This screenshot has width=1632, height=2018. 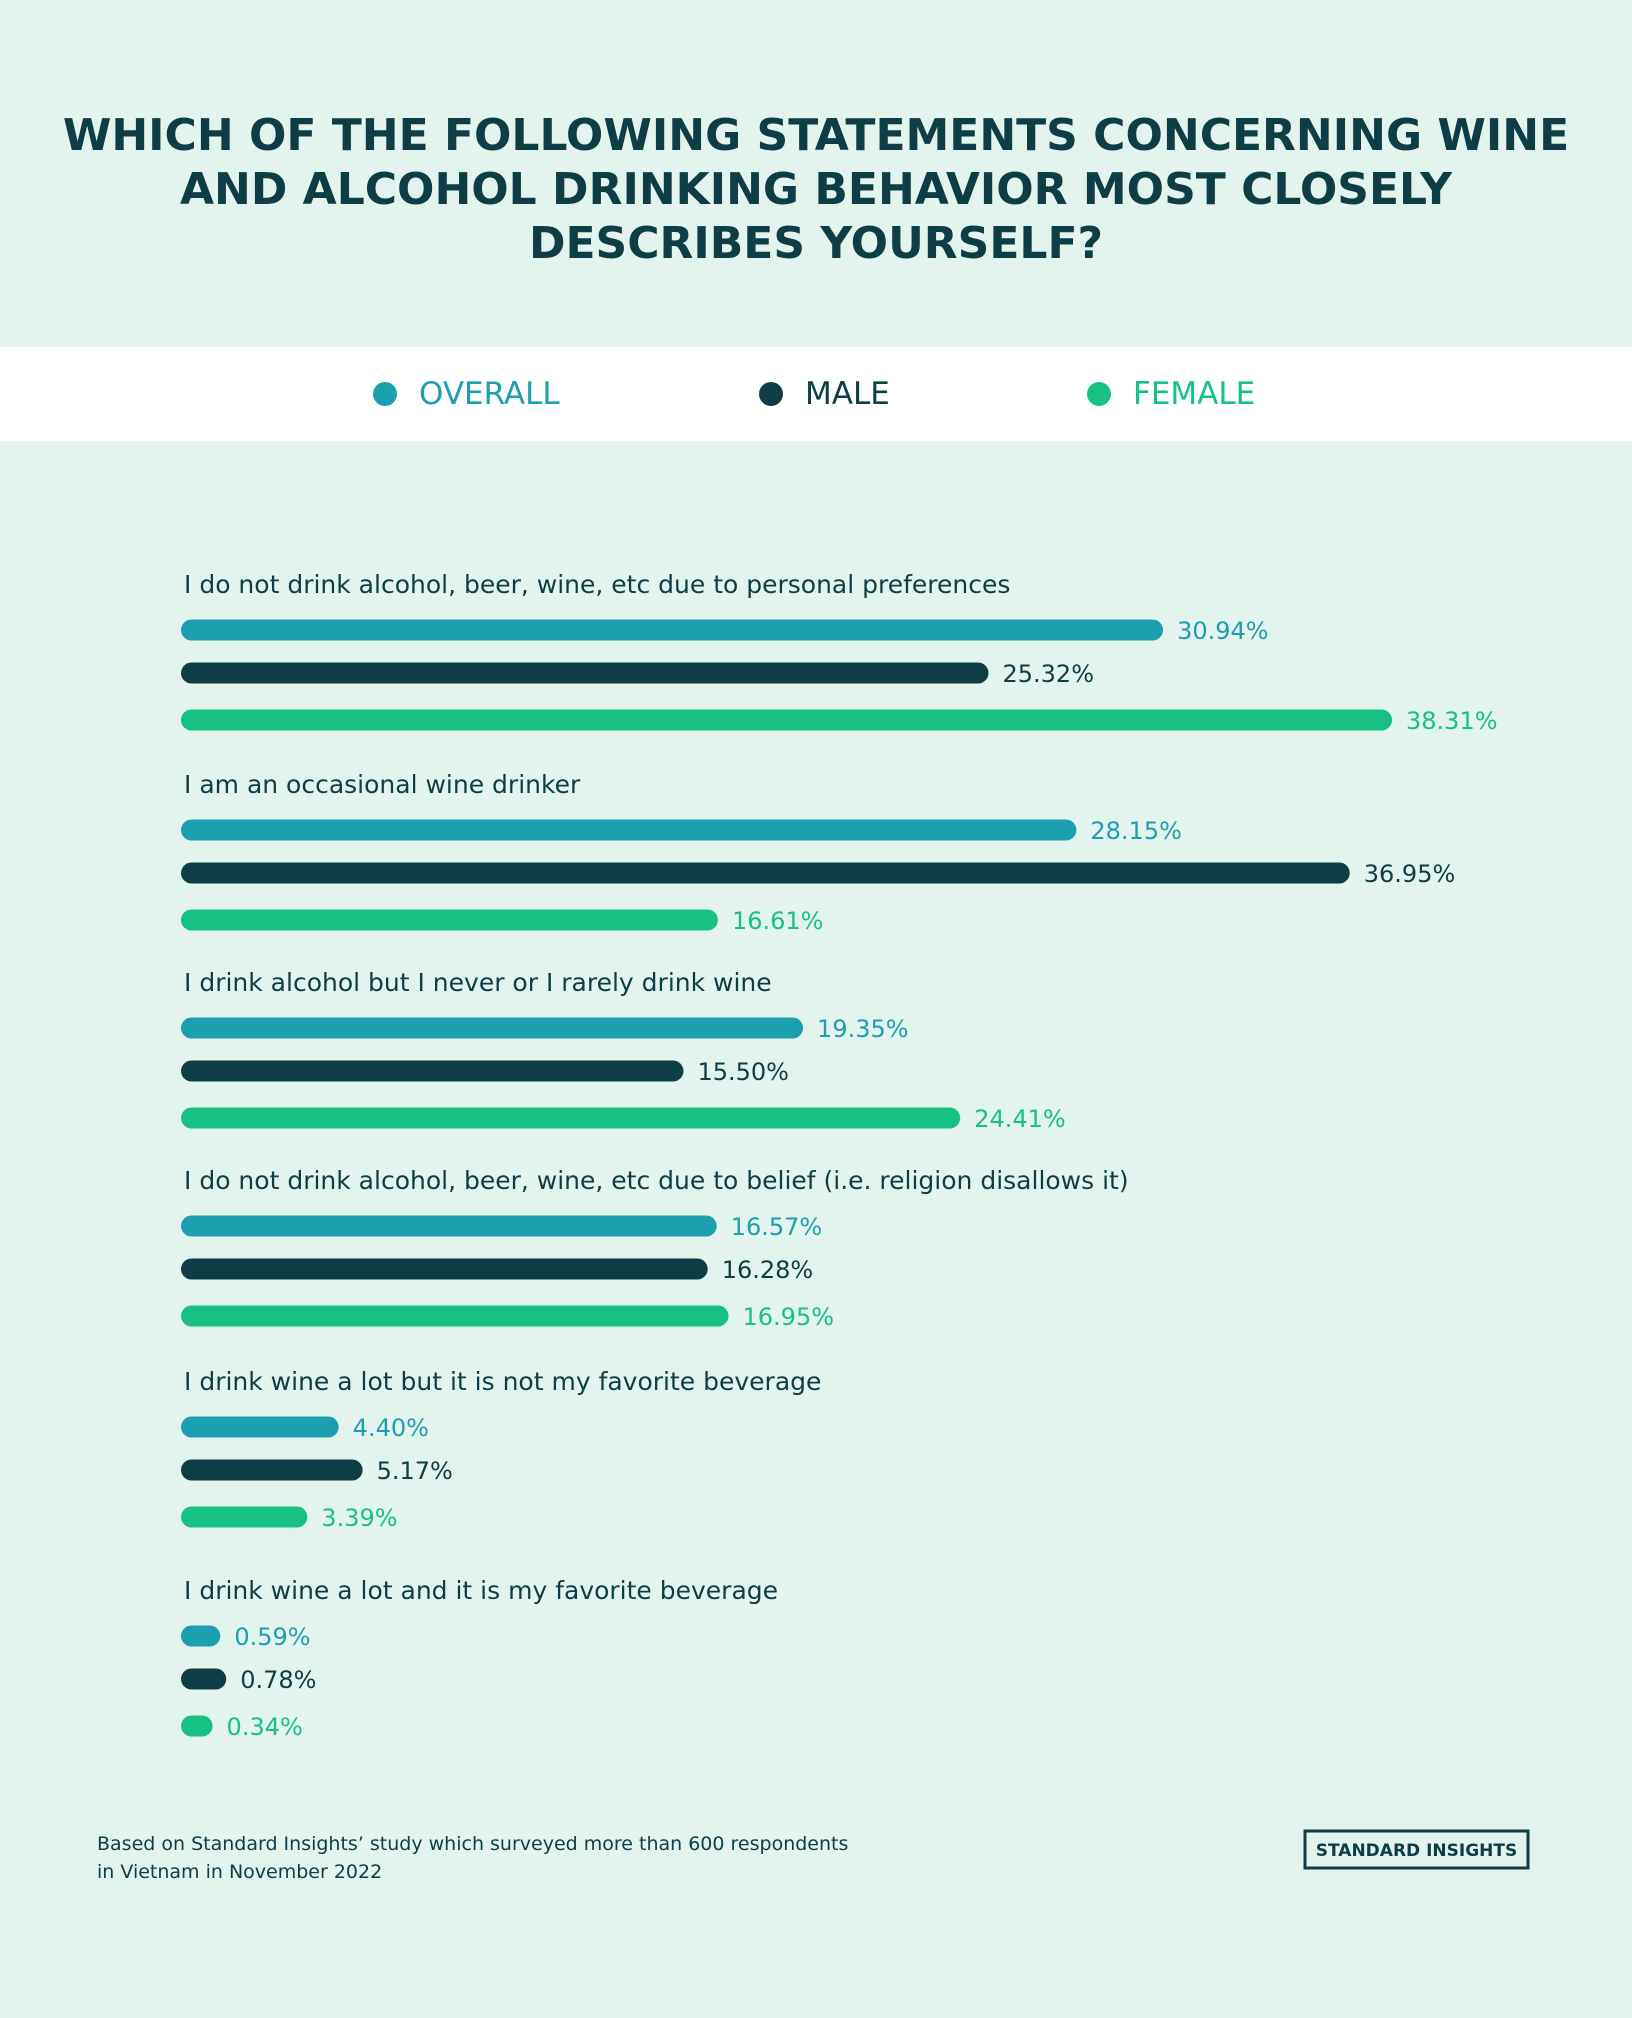 What do you see at coordinates (1048, 674) in the screenshot?
I see `value-label: 25.32%` at bounding box center [1048, 674].